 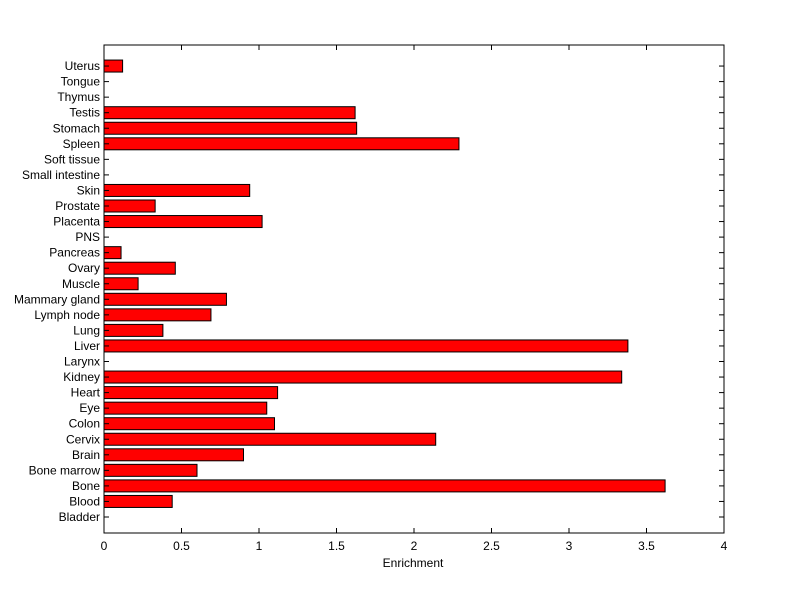 I want to click on y-tick-label-prostate: Prostate, so click(x=77, y=206).